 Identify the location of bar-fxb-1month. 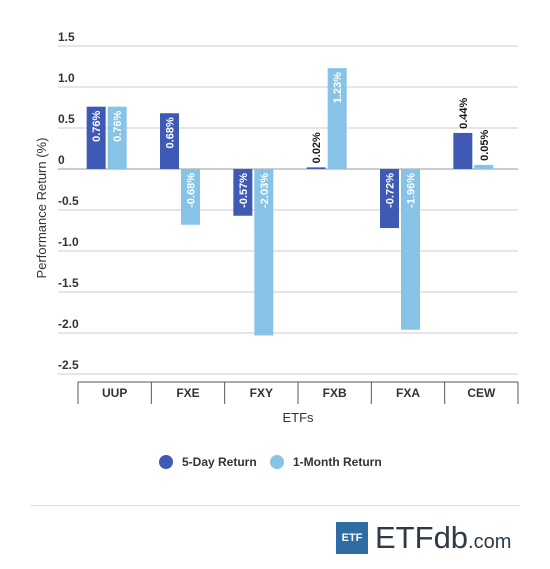
(337, 118).